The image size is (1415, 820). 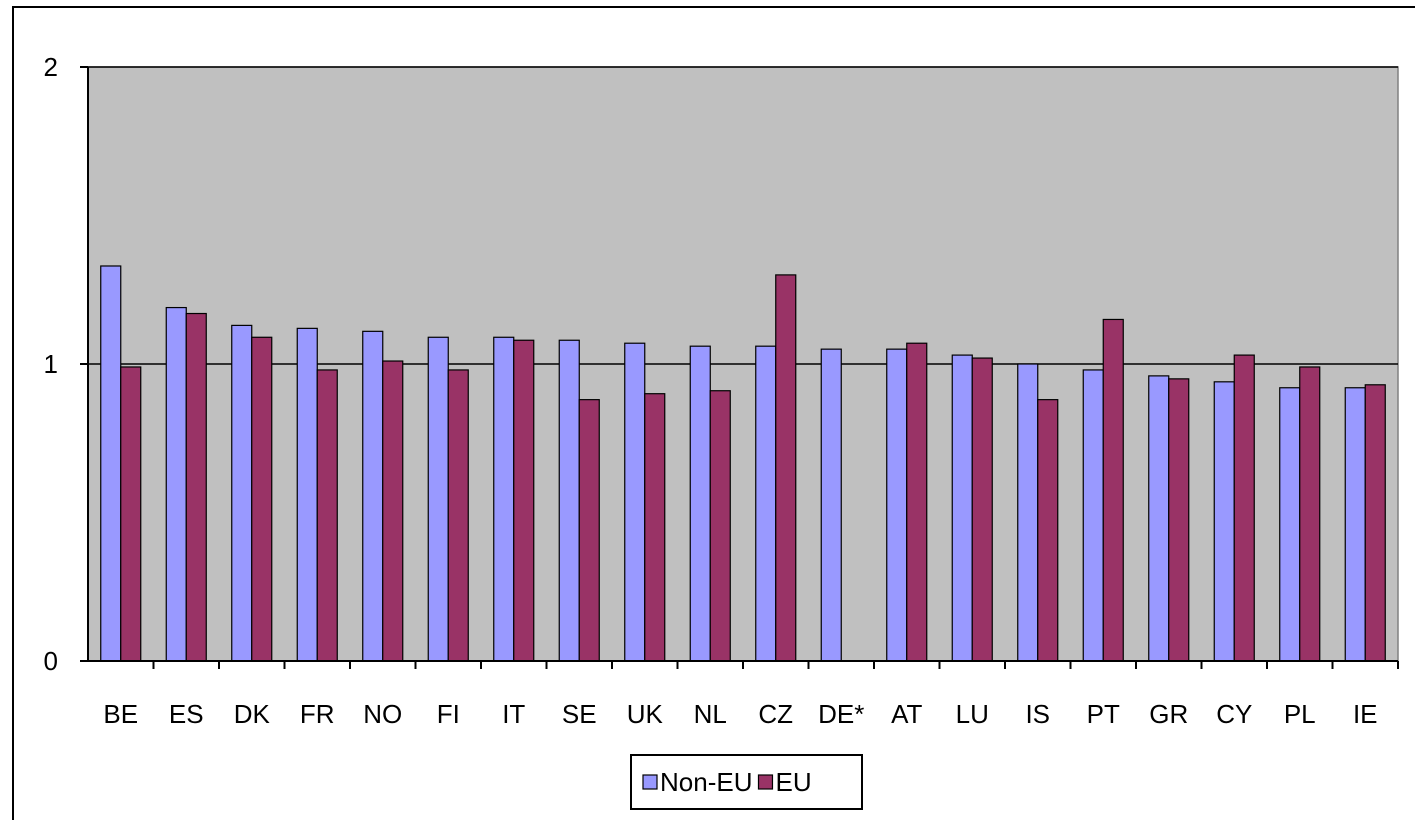 What do you see at coordinates (906, 714) in the screenshot?
I see `x-tick-label: AT` at bounding box center [906, 714].